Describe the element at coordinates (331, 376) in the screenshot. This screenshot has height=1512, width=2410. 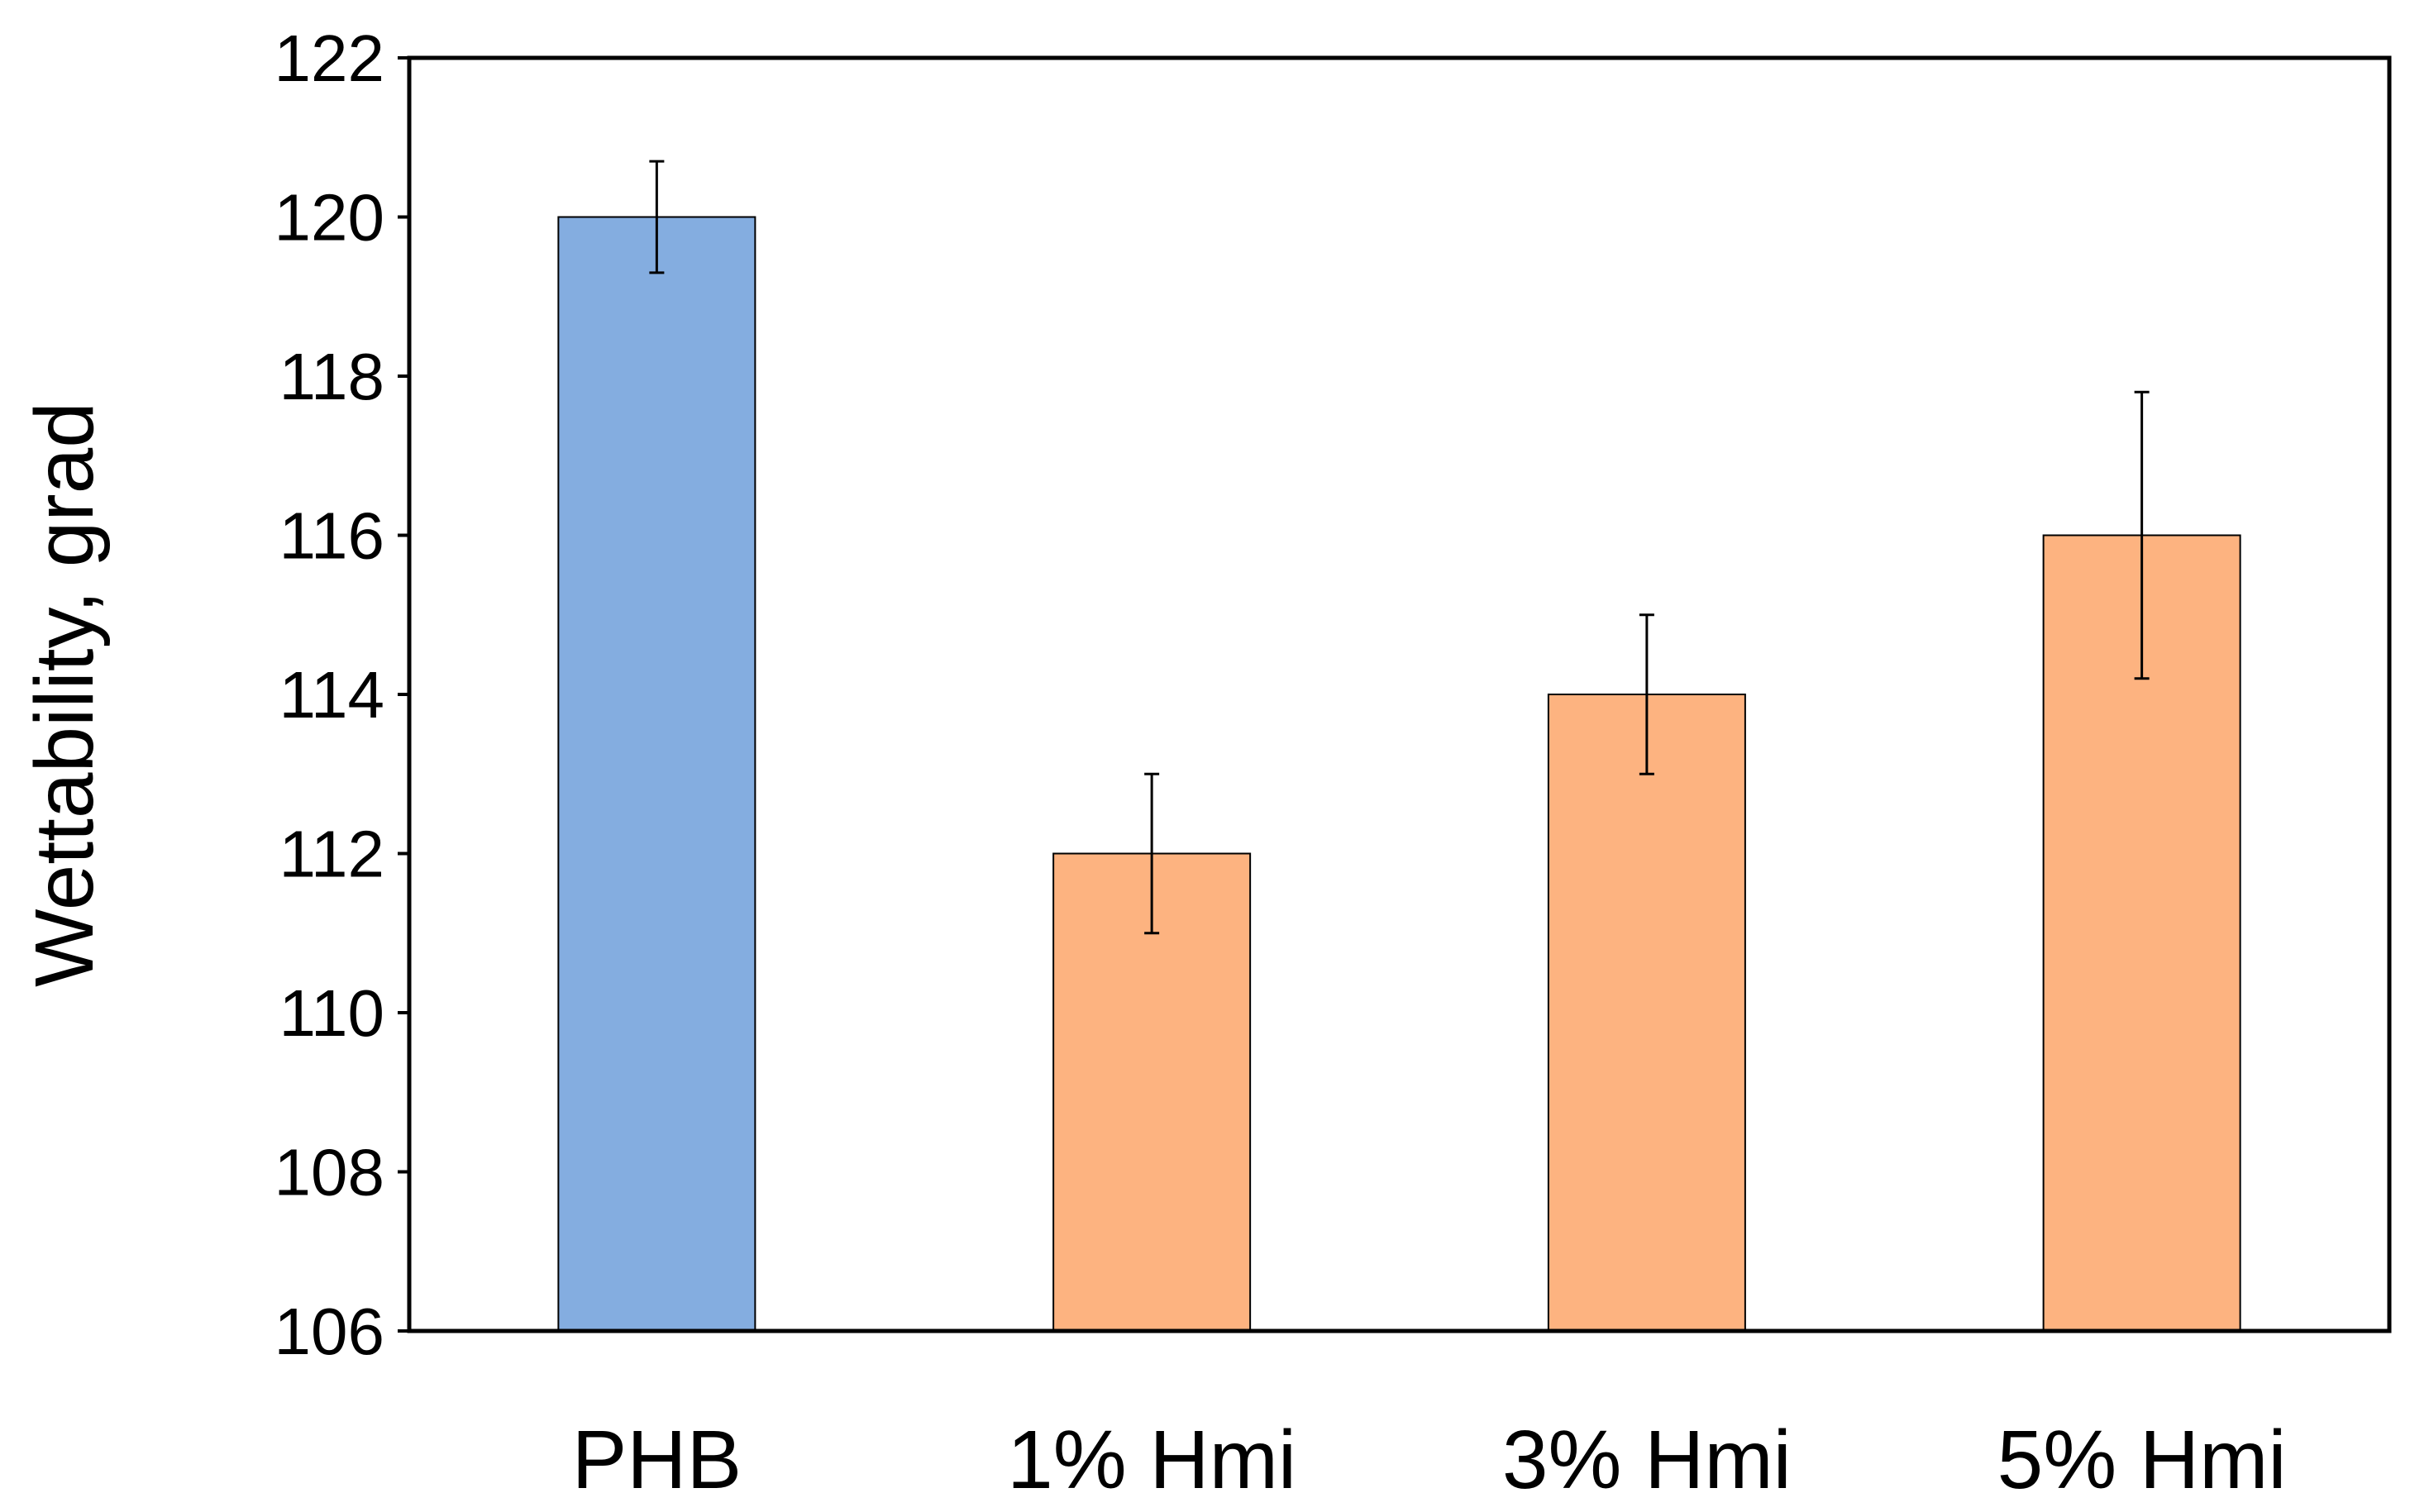
I see `y-tick-label: 118` at that location.